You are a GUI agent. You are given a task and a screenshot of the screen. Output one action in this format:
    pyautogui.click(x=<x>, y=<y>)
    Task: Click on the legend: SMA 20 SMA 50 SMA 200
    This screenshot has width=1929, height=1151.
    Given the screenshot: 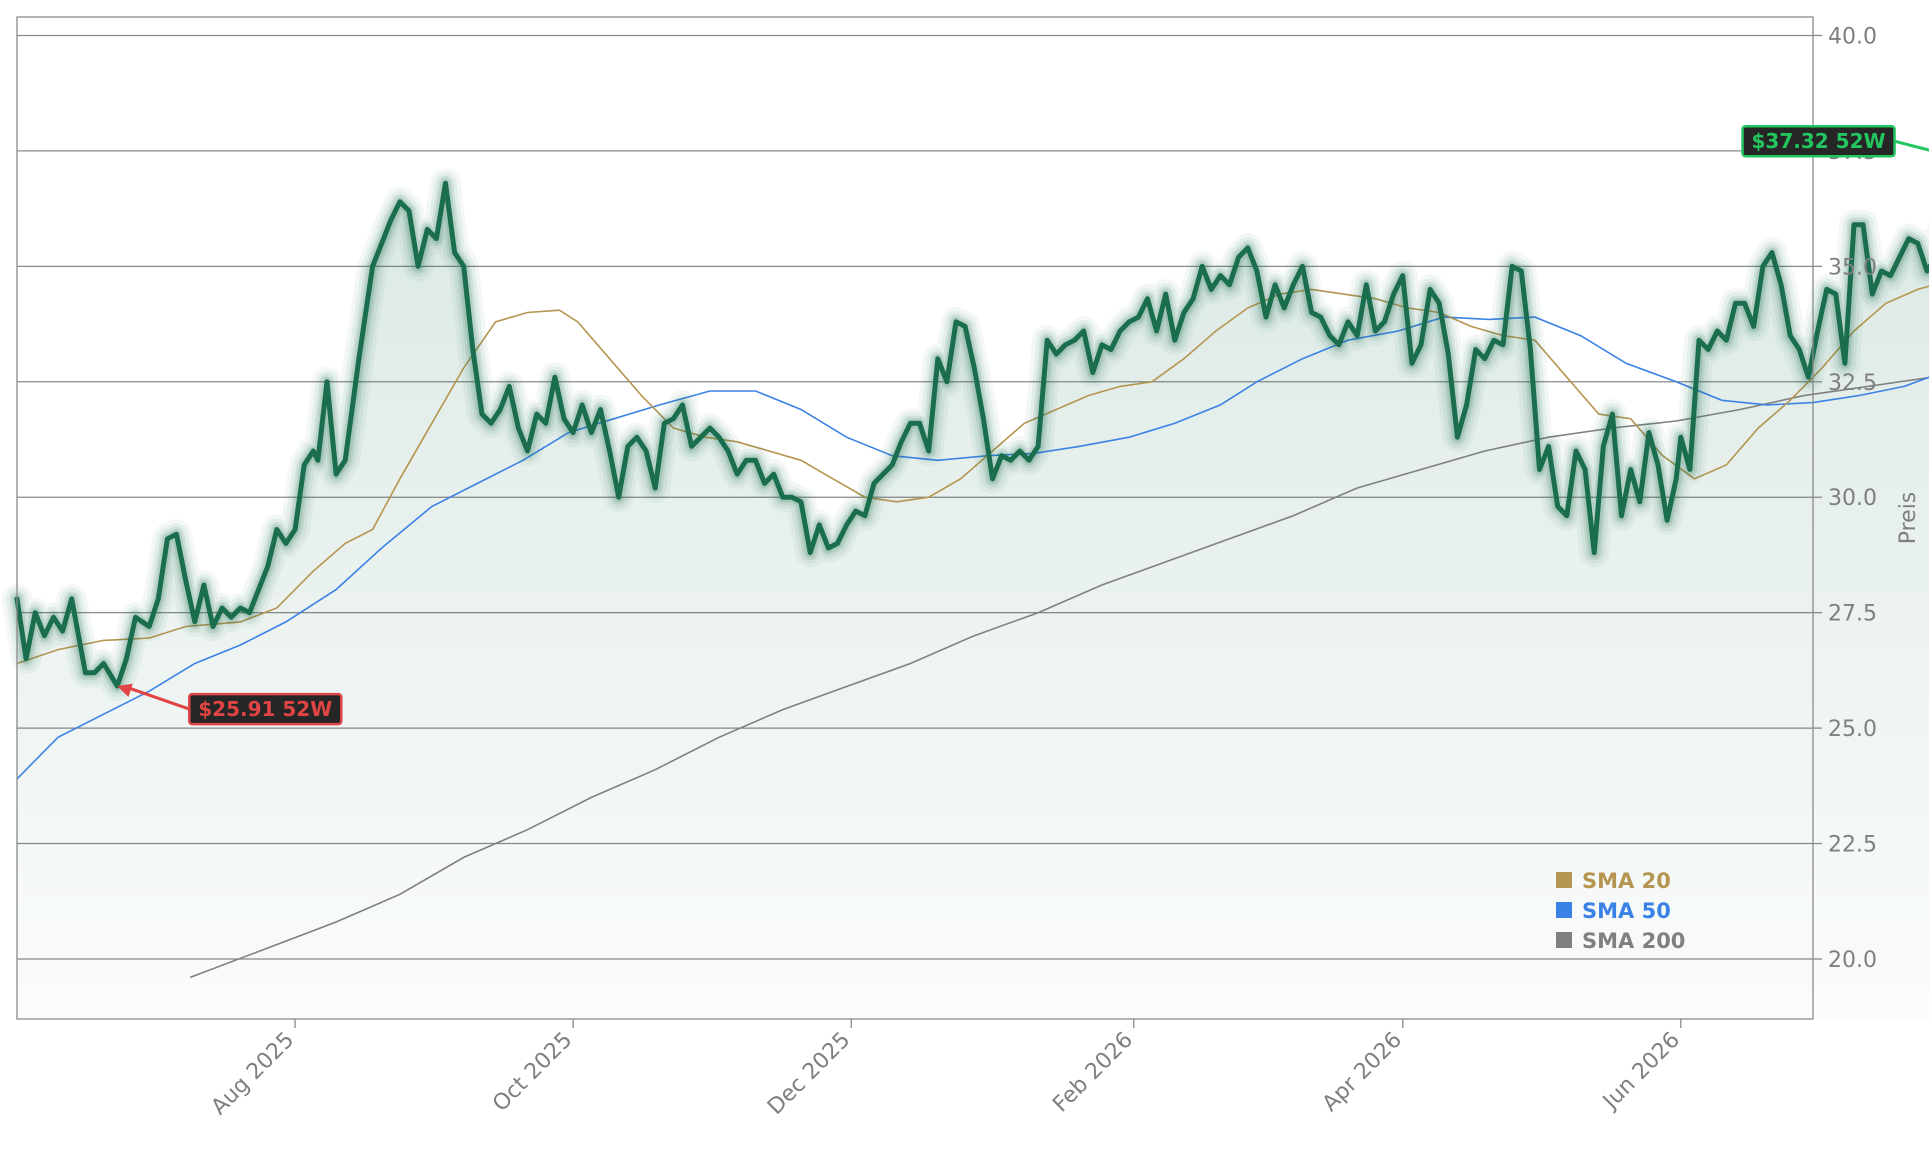 What is the action you would take?
    pyautogui.click(x=1620, y=911)
    